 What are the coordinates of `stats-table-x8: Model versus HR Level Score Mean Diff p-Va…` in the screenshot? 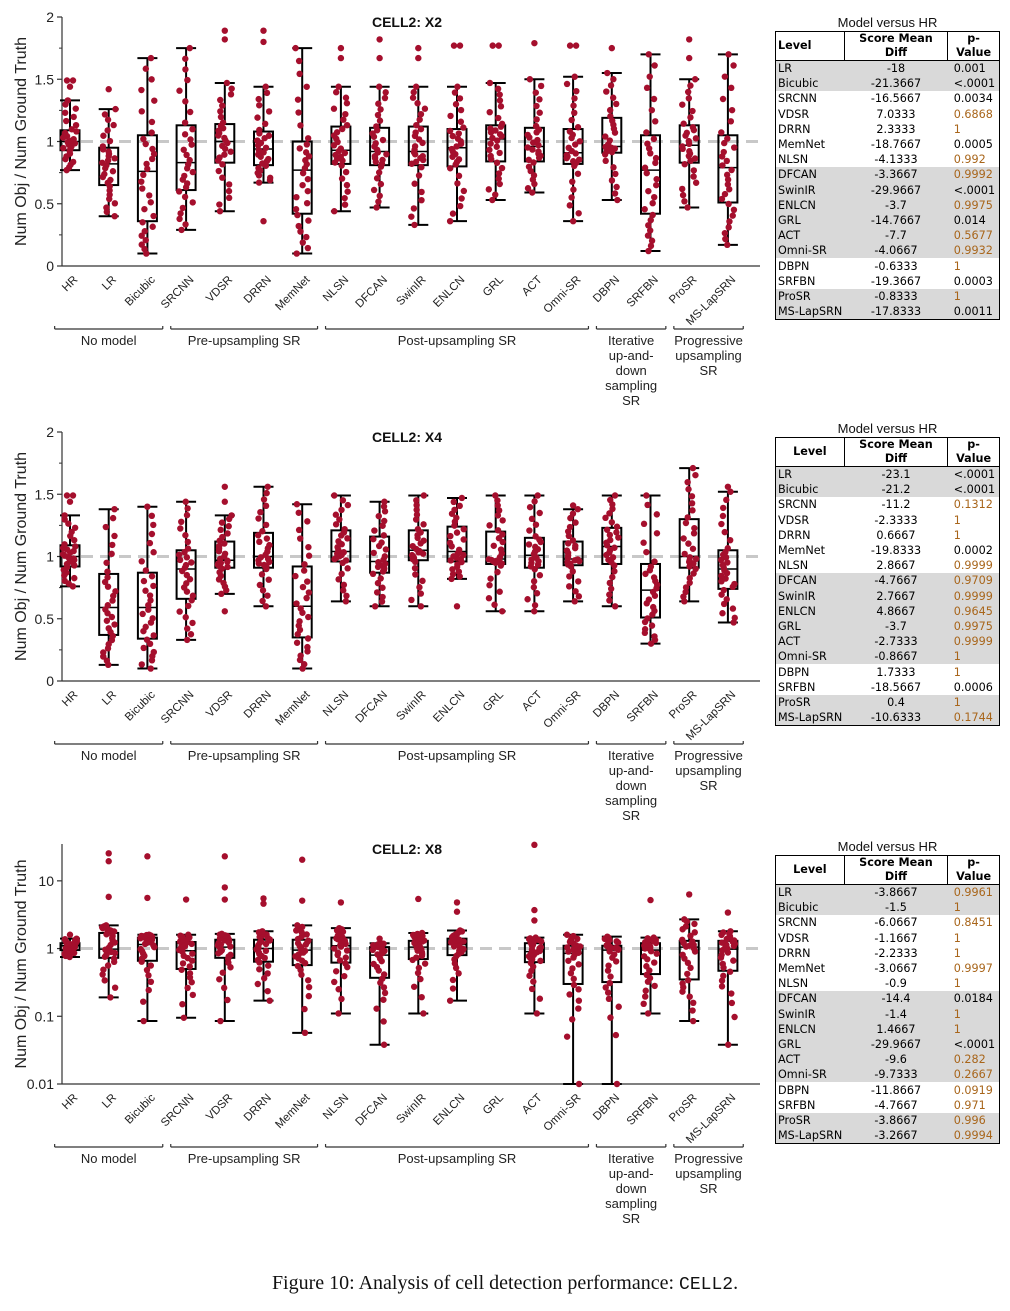 It's located at (887, 992).